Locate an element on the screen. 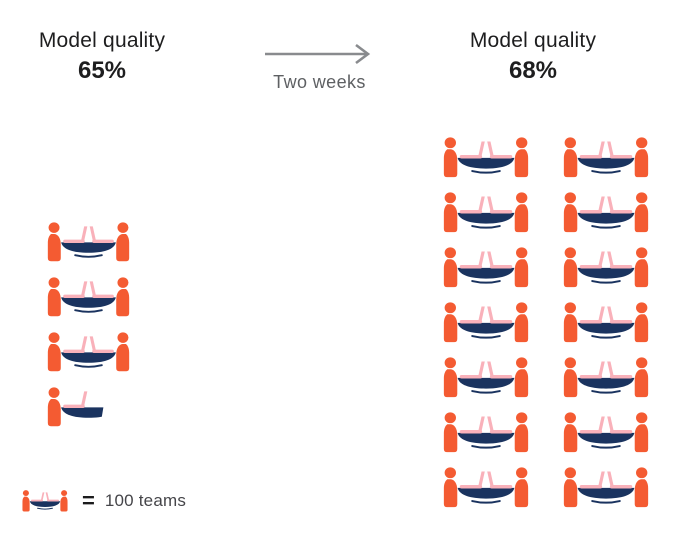 Image resolution: width=677 pixels, height=535 pixels. left-icon-column is located at coordinates (88, 324).